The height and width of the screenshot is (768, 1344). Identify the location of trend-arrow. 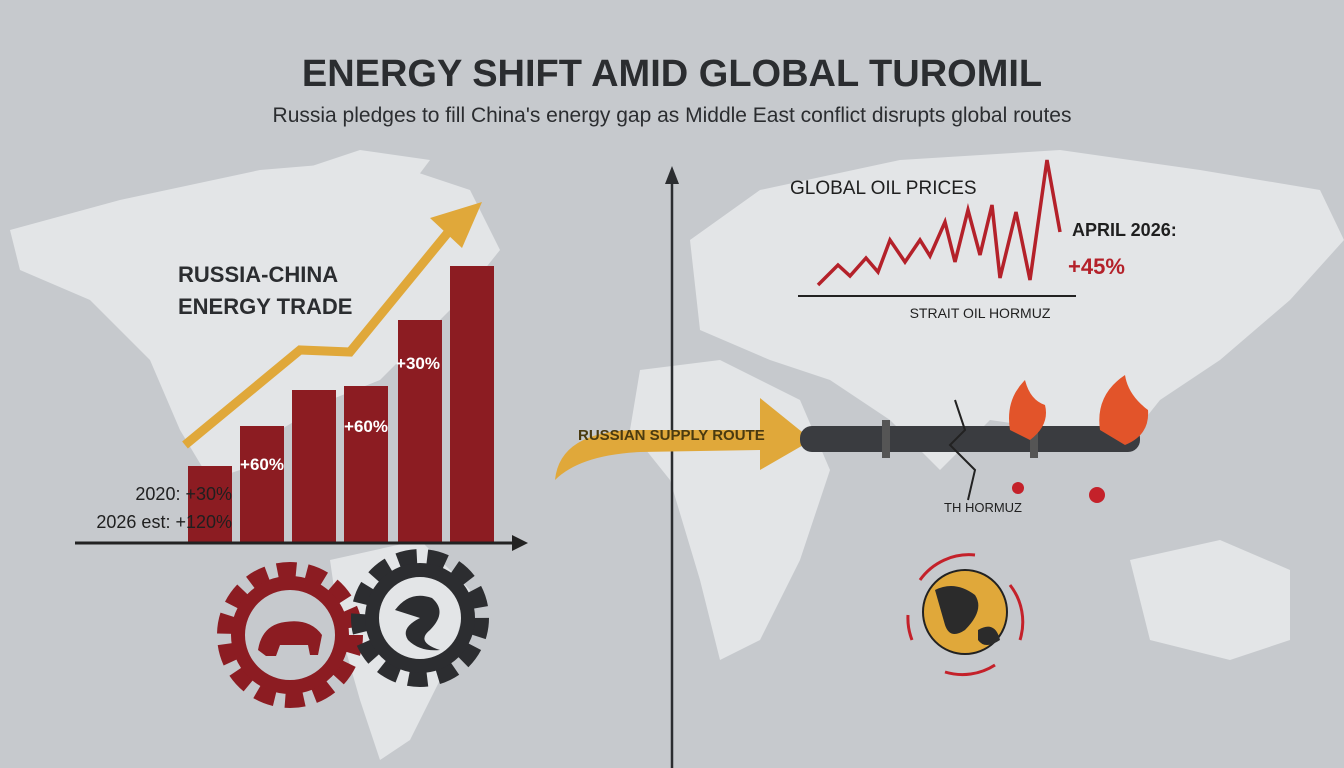
(318, 338).